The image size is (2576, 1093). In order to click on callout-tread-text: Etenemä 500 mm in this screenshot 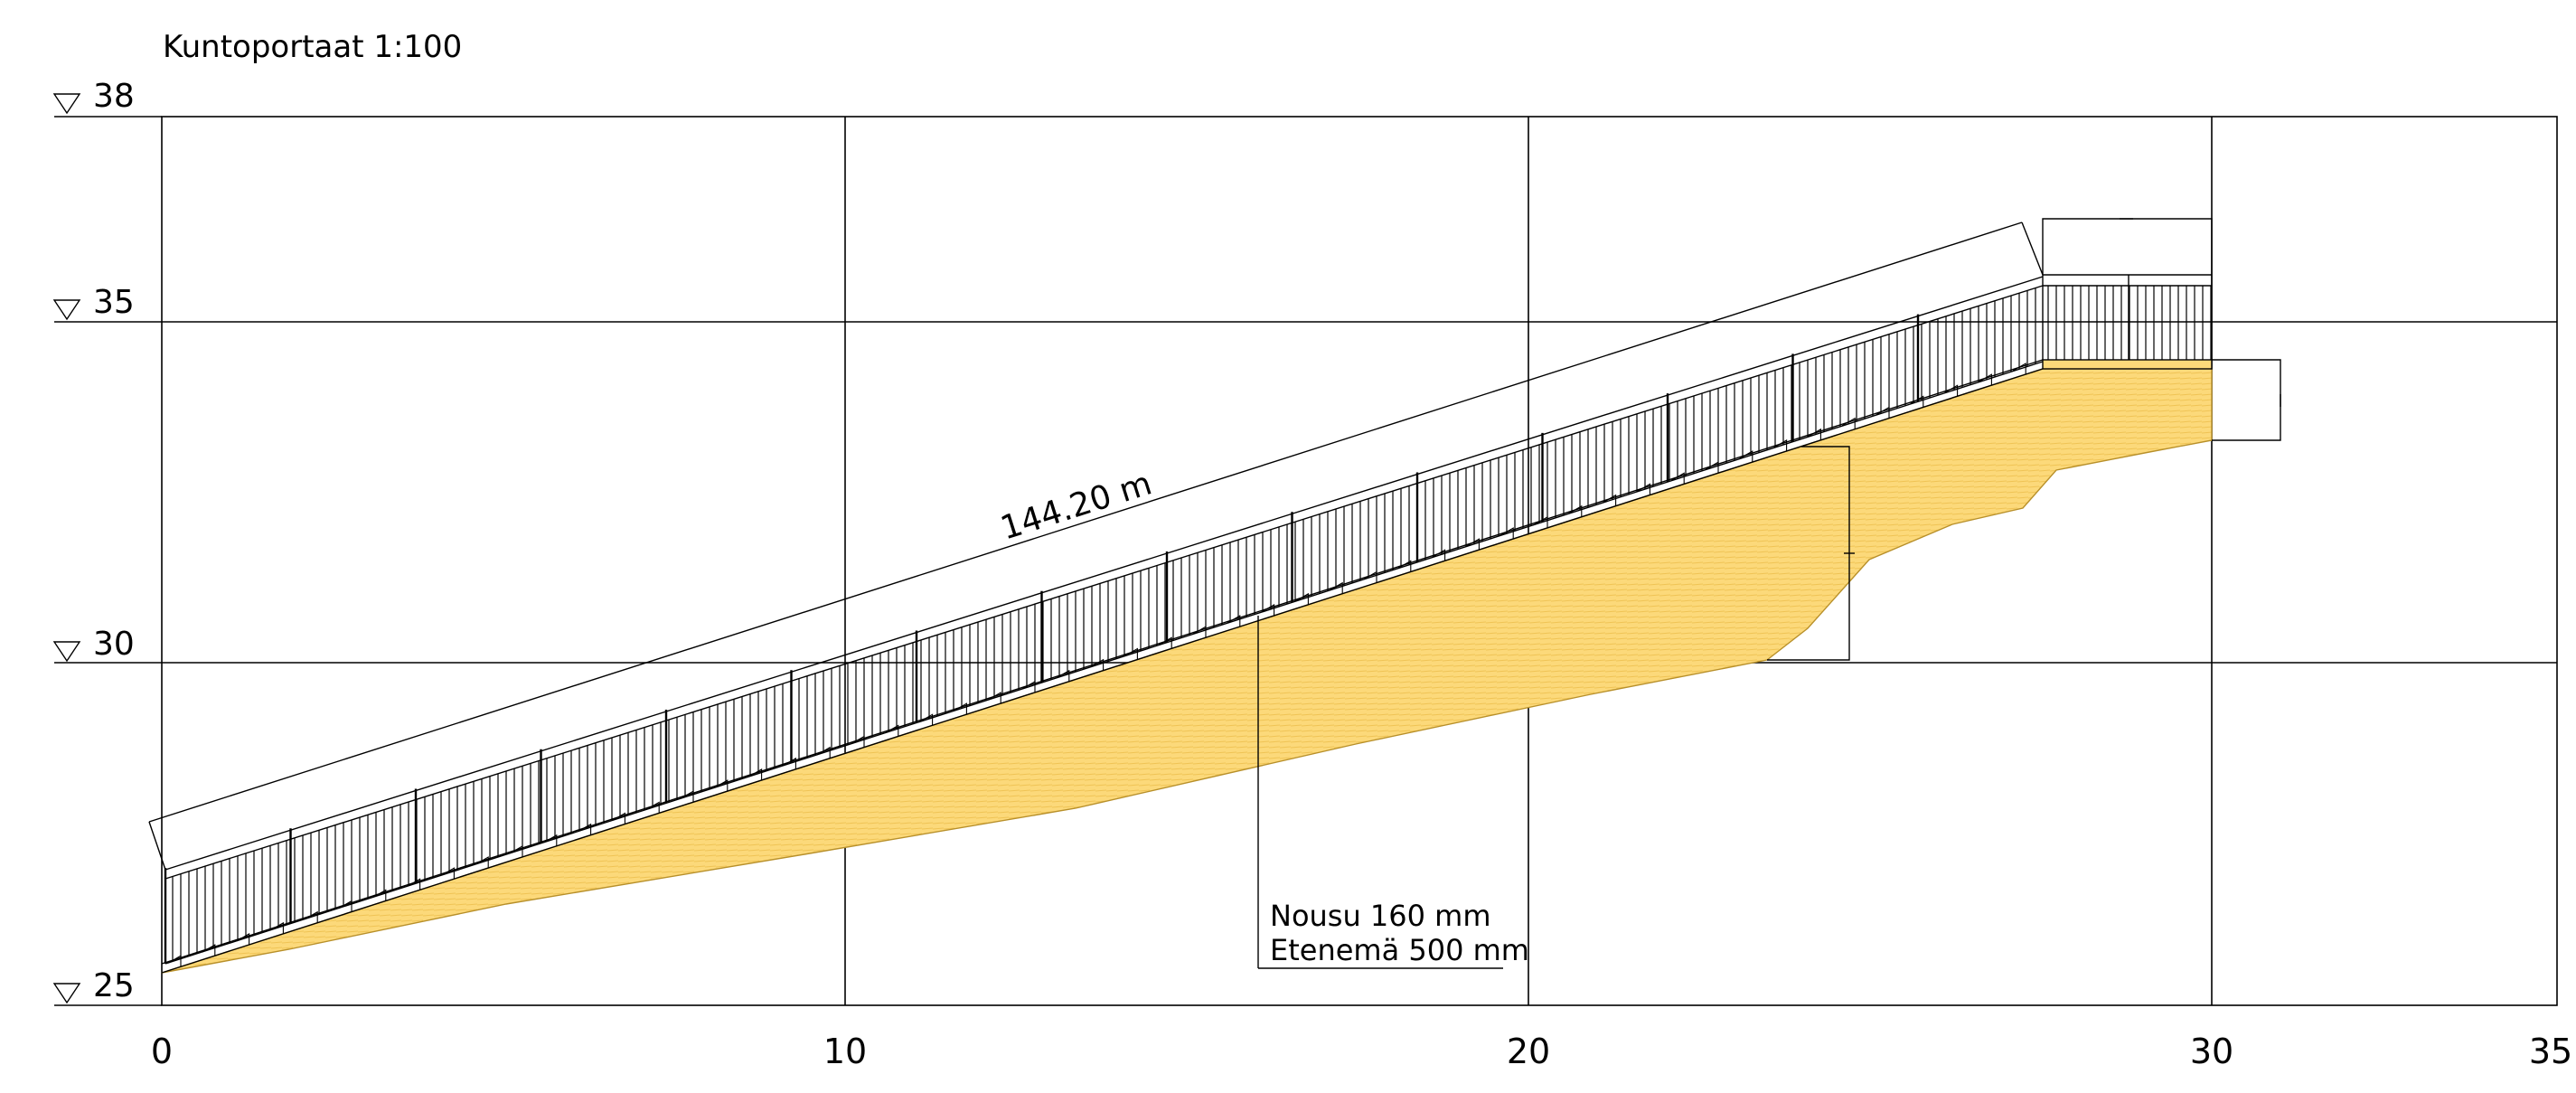, I will do `click(1400, 950)`.